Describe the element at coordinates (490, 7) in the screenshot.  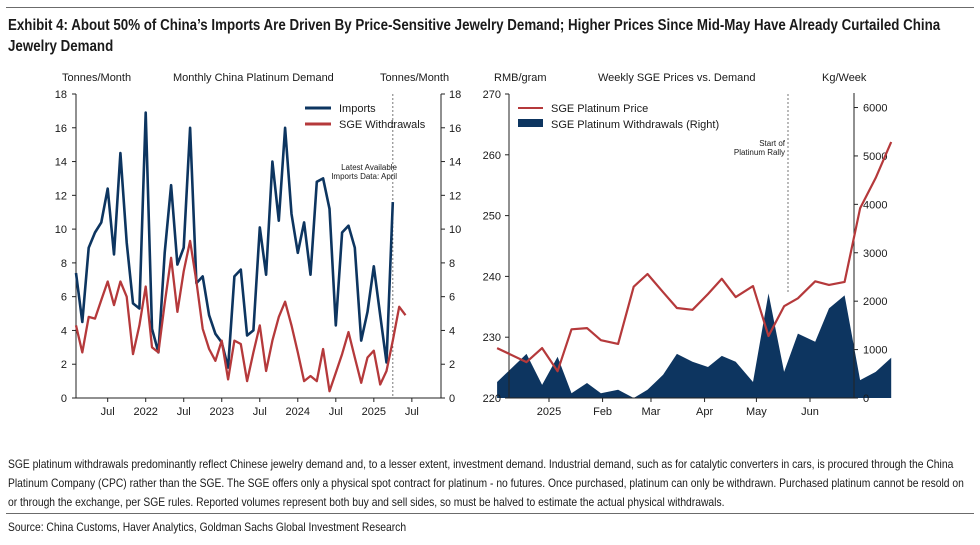
I see `top-rule` at that location.